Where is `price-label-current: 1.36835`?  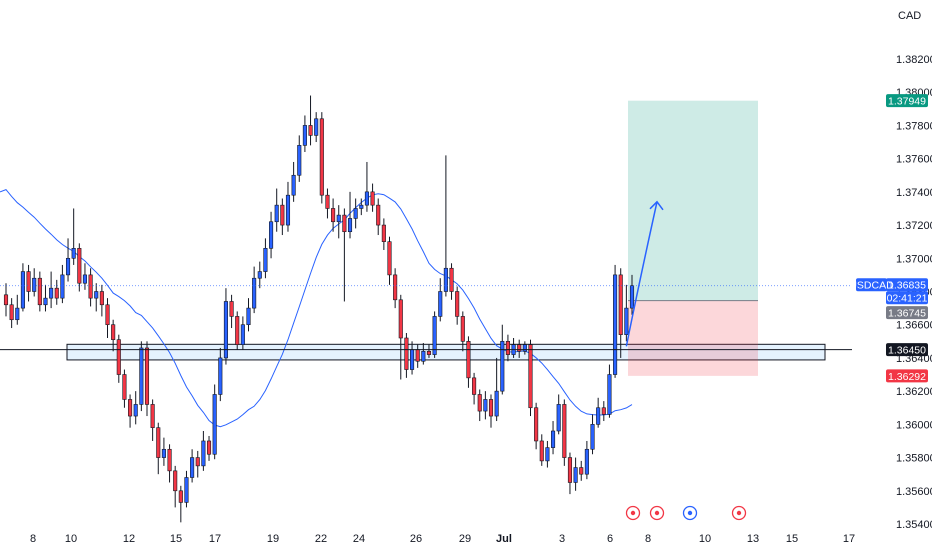
price-label-current: 1.36835 is located at coordinates (907, 286).